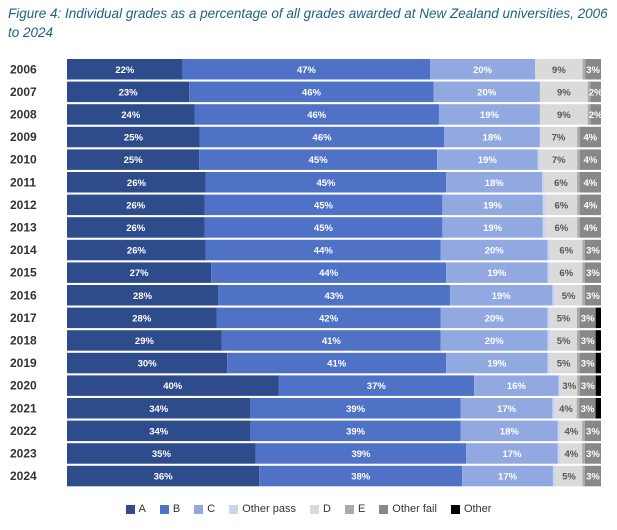  I want to click on data-label-other-fail-2023: 3%, so click(593, 454).